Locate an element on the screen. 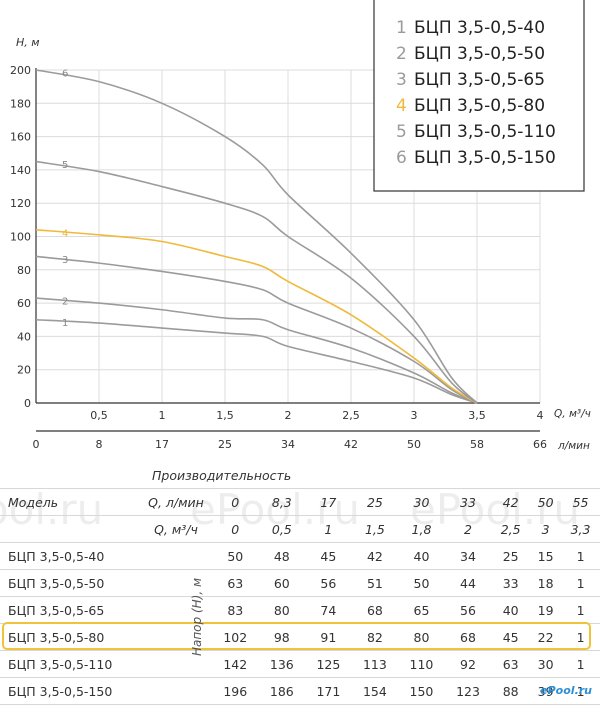 The height and width of the screenshot is (705, 600). epool-logo: ePool.ru is located at coordinates (566, 690).